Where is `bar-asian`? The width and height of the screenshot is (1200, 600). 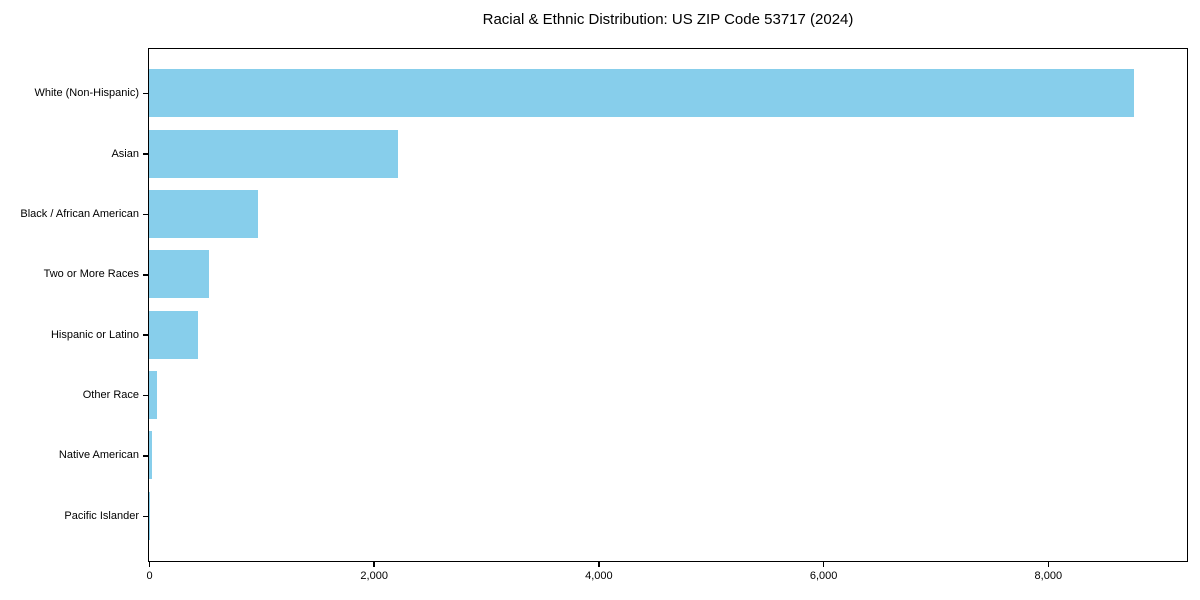
bar-asian is located at coordinates (274, 153).